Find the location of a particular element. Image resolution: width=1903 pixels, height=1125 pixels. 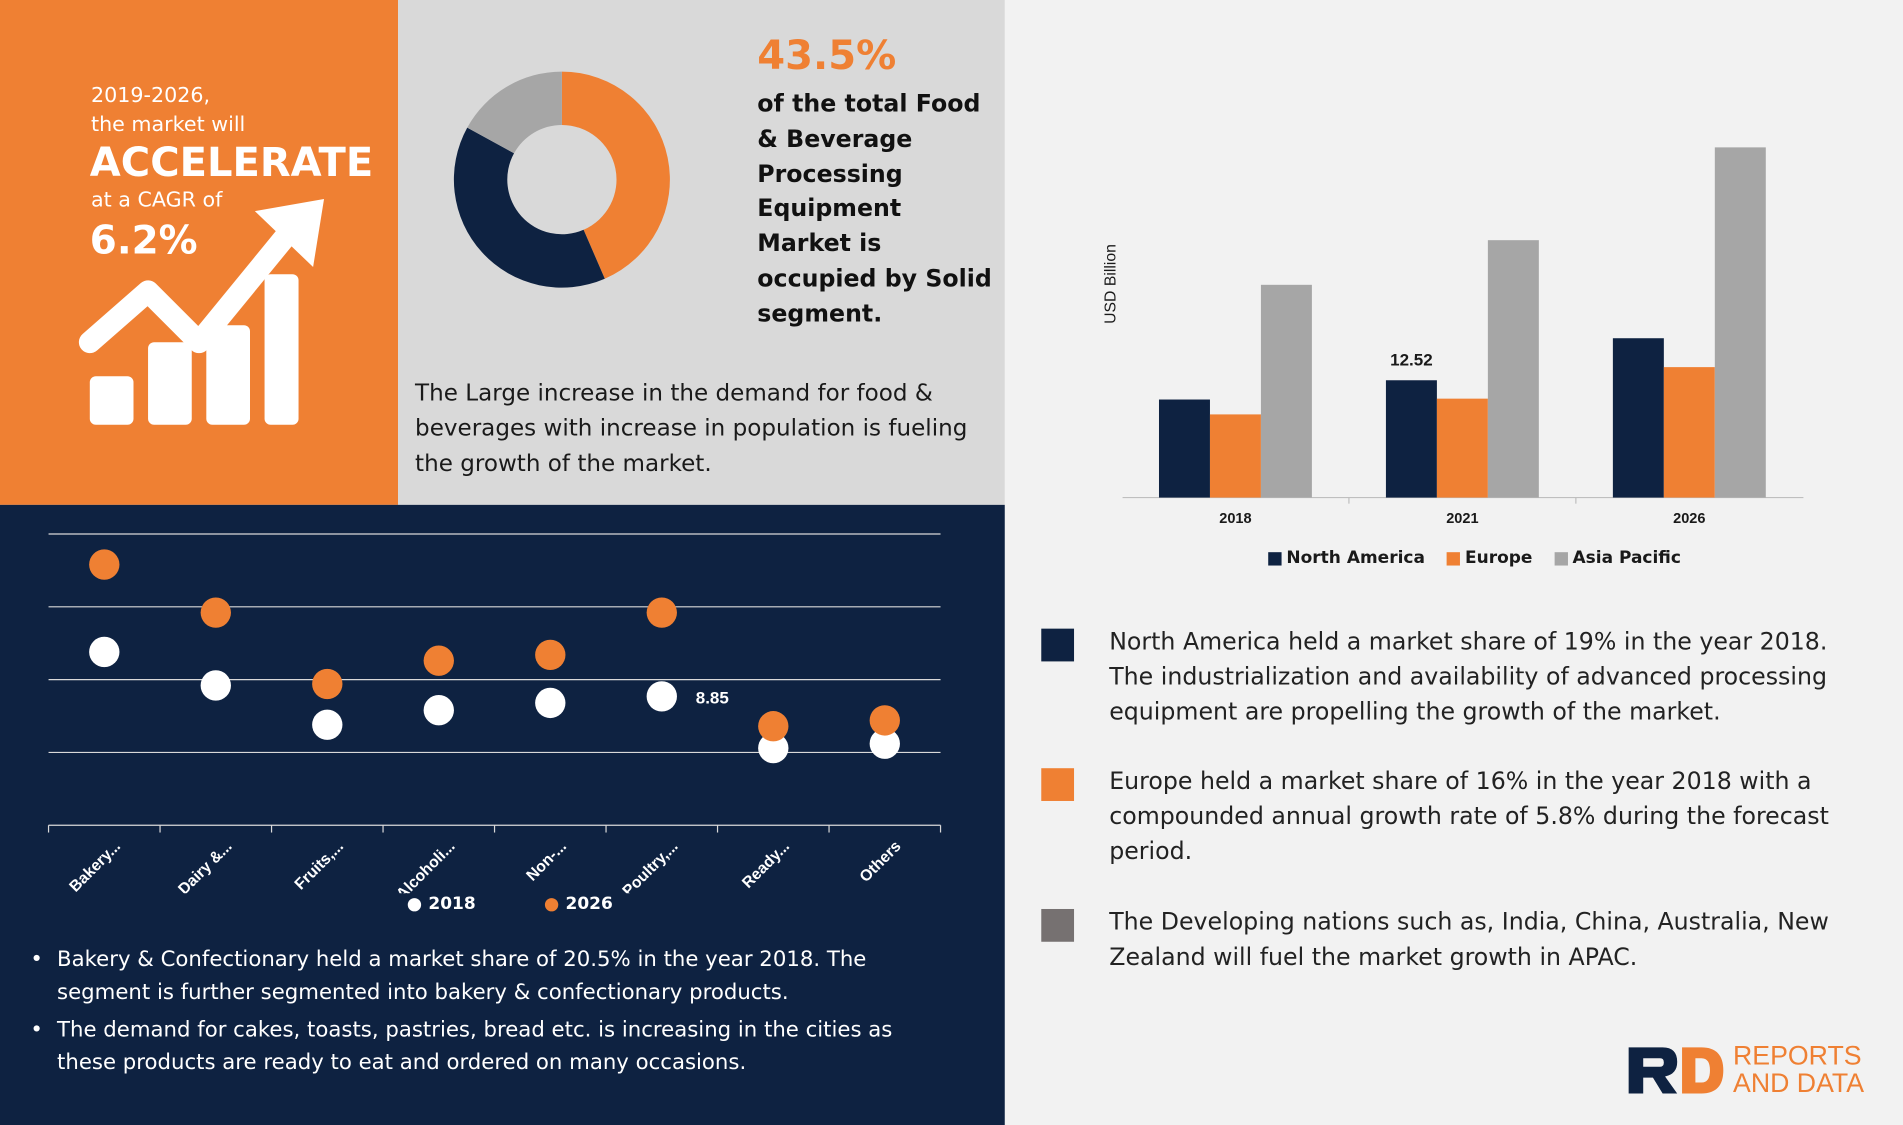

dot-2026-alcoholi is located at coordinates (438, 660).